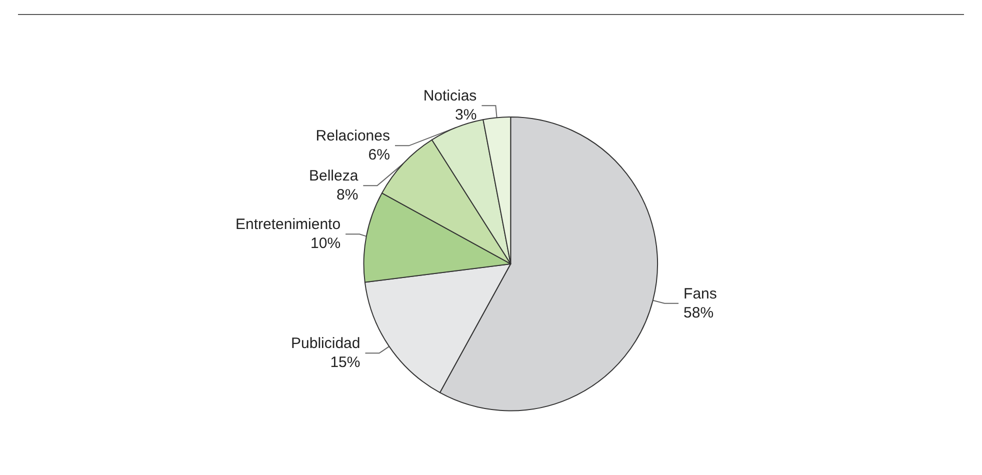  Describe the element at coordinates (347, 195) in the screenshot. I see `data-label: 8%` at that location.